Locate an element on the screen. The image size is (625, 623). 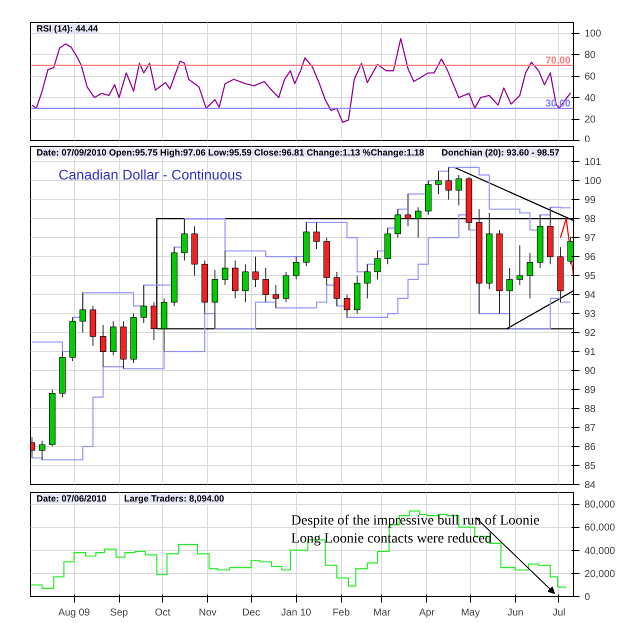
y-tick-label: 85 is located at coordinates (590, 466).